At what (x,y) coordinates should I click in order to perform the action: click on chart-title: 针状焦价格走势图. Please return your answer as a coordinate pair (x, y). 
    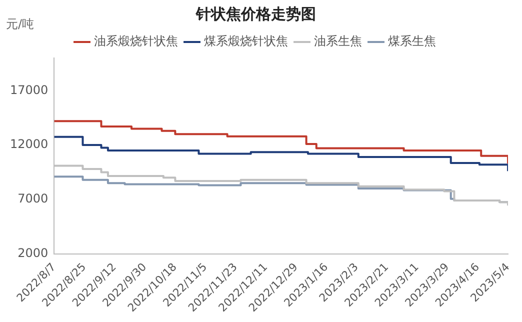
    Looking at the image, I should click on (255, 13).